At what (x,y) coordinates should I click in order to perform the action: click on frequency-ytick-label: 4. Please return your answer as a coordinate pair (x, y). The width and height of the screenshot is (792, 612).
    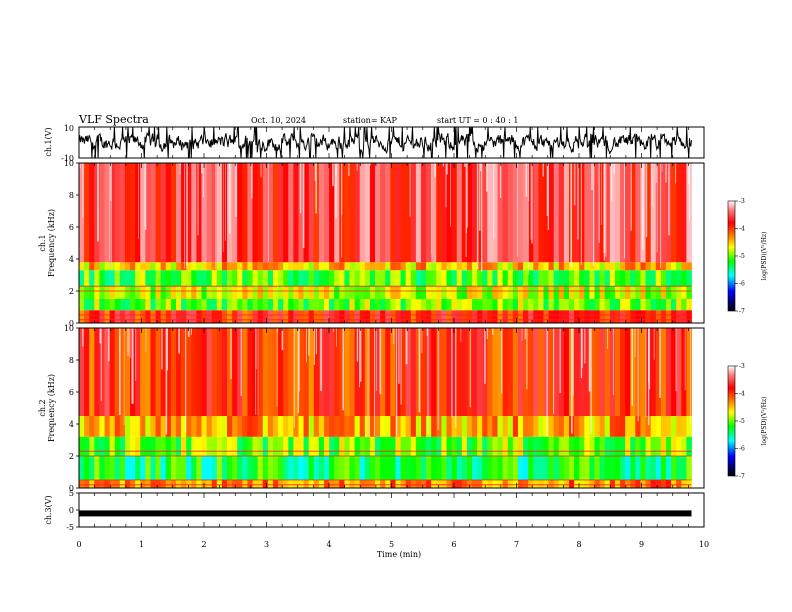
    Looking at the image, I should click on (71, 259).